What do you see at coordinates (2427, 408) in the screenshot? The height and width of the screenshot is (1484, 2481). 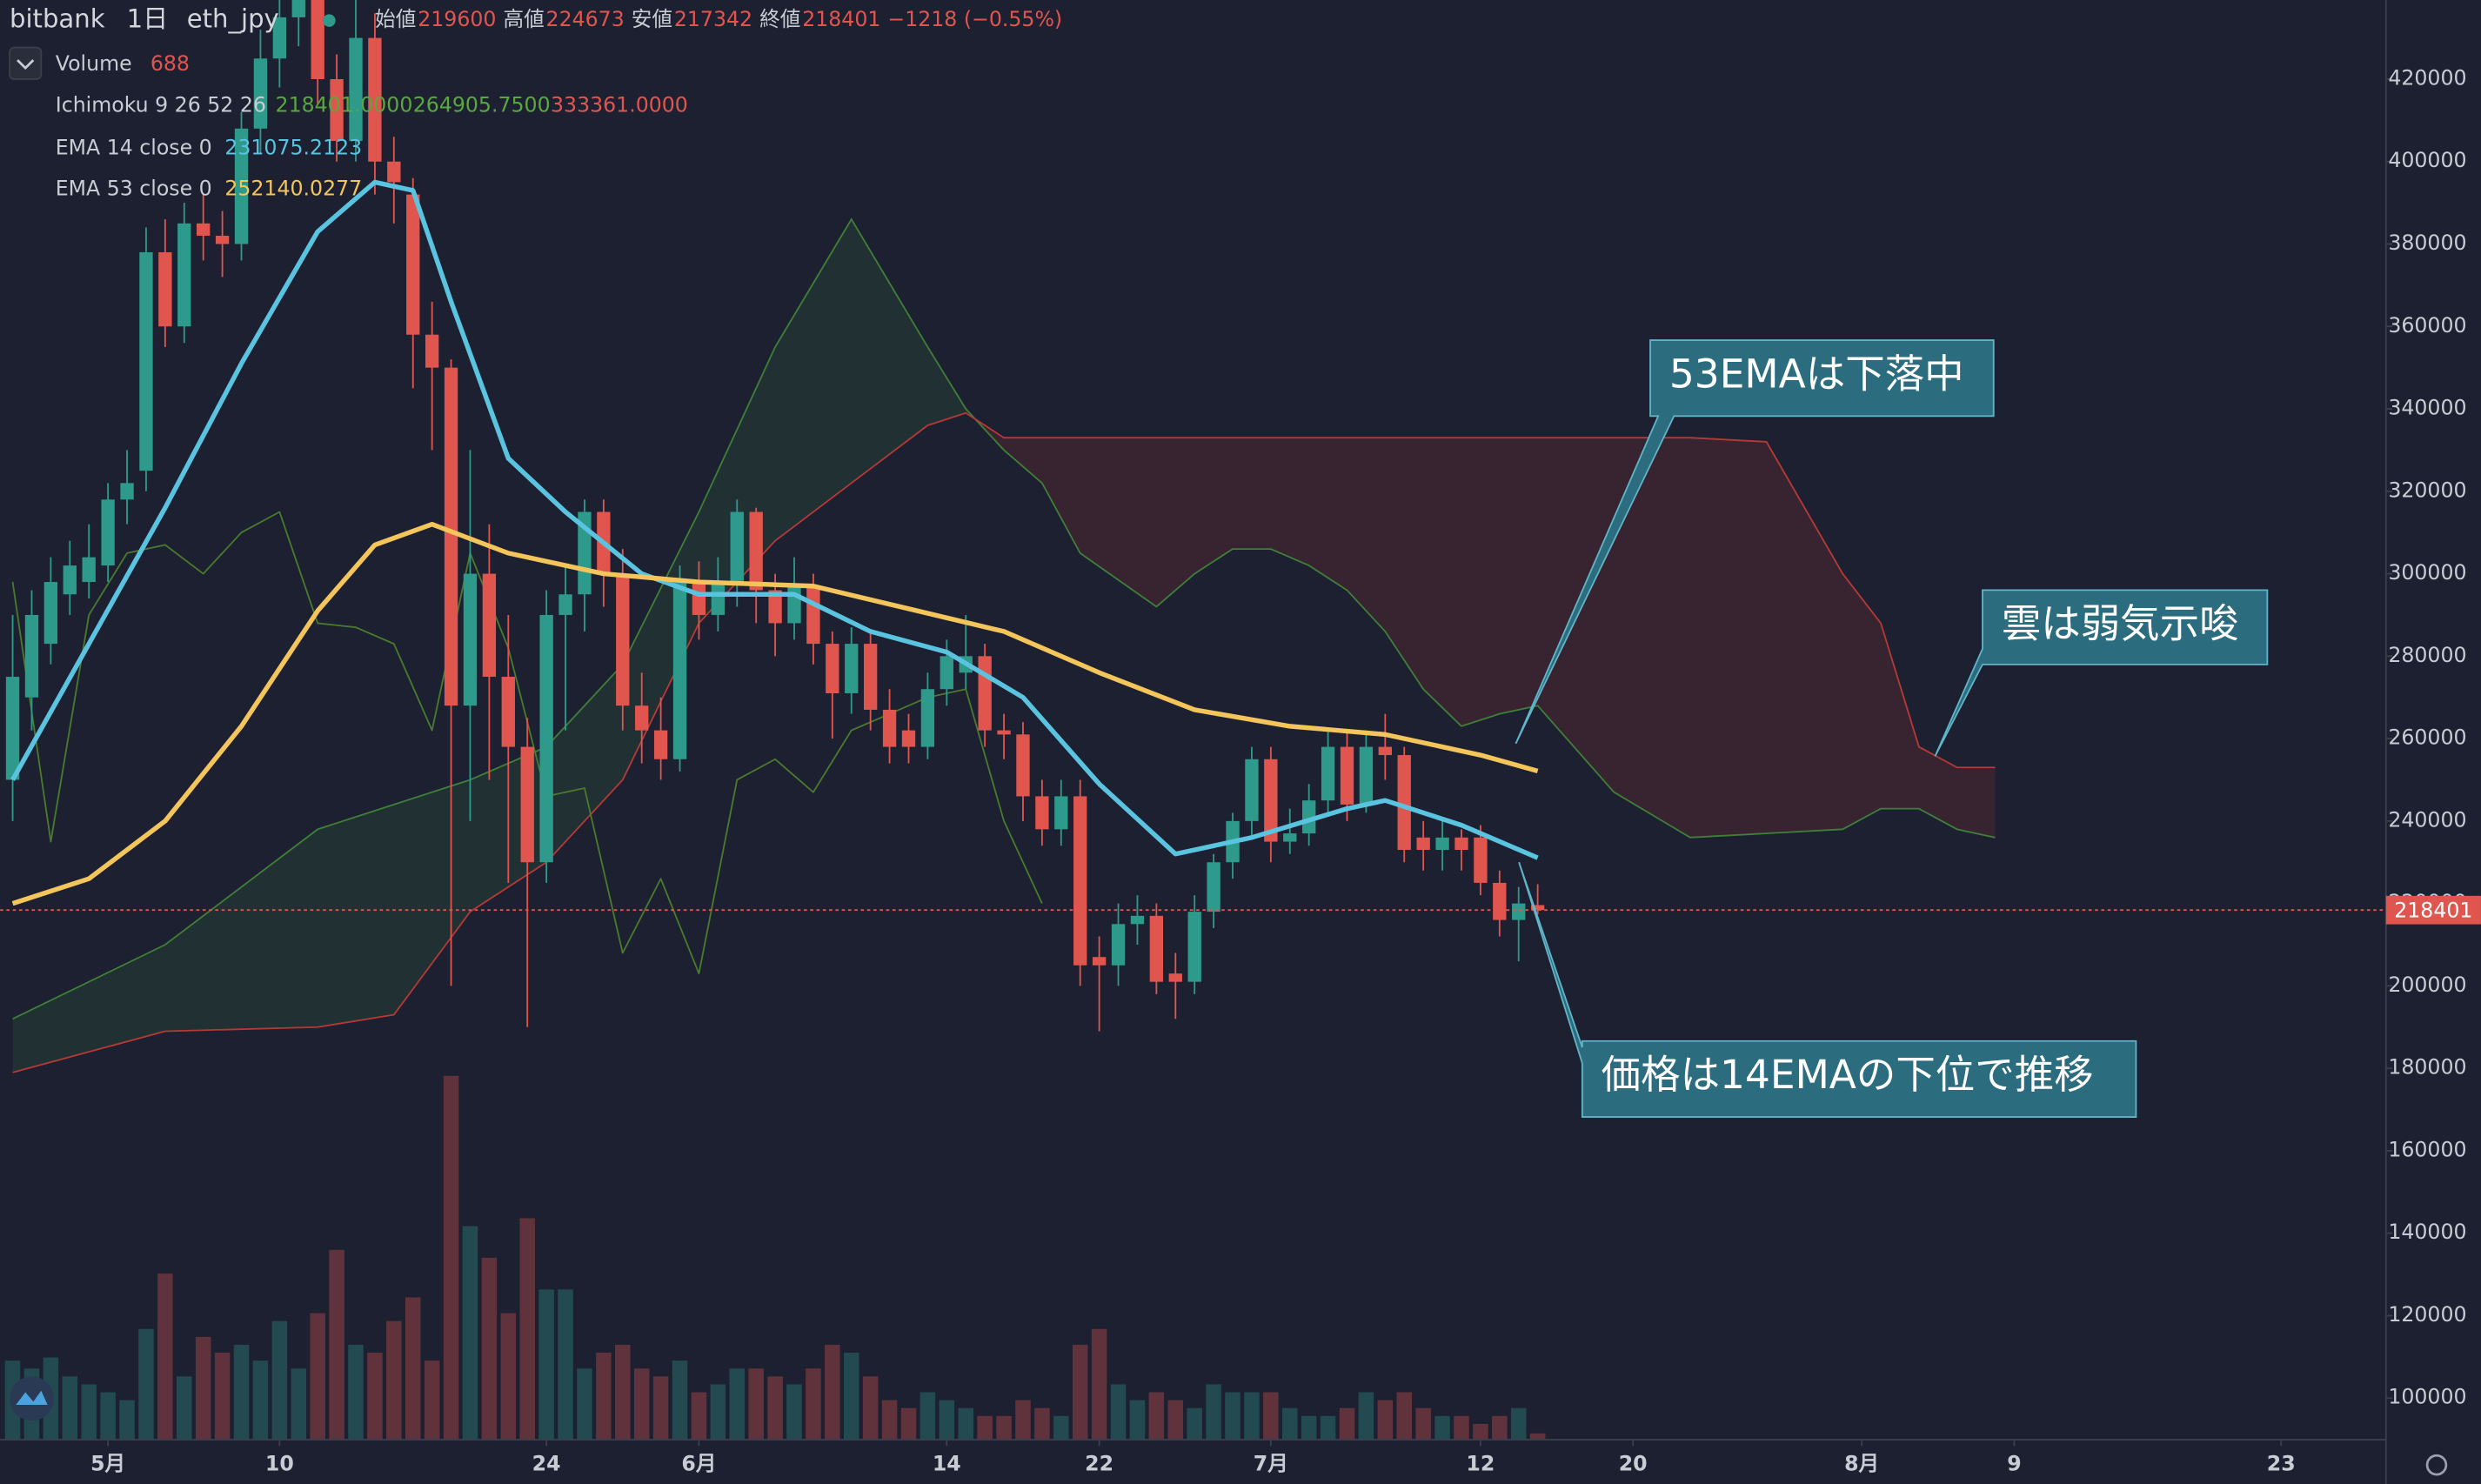 I see `y-tick-label: 340000` at bounding box center [2427, 408].